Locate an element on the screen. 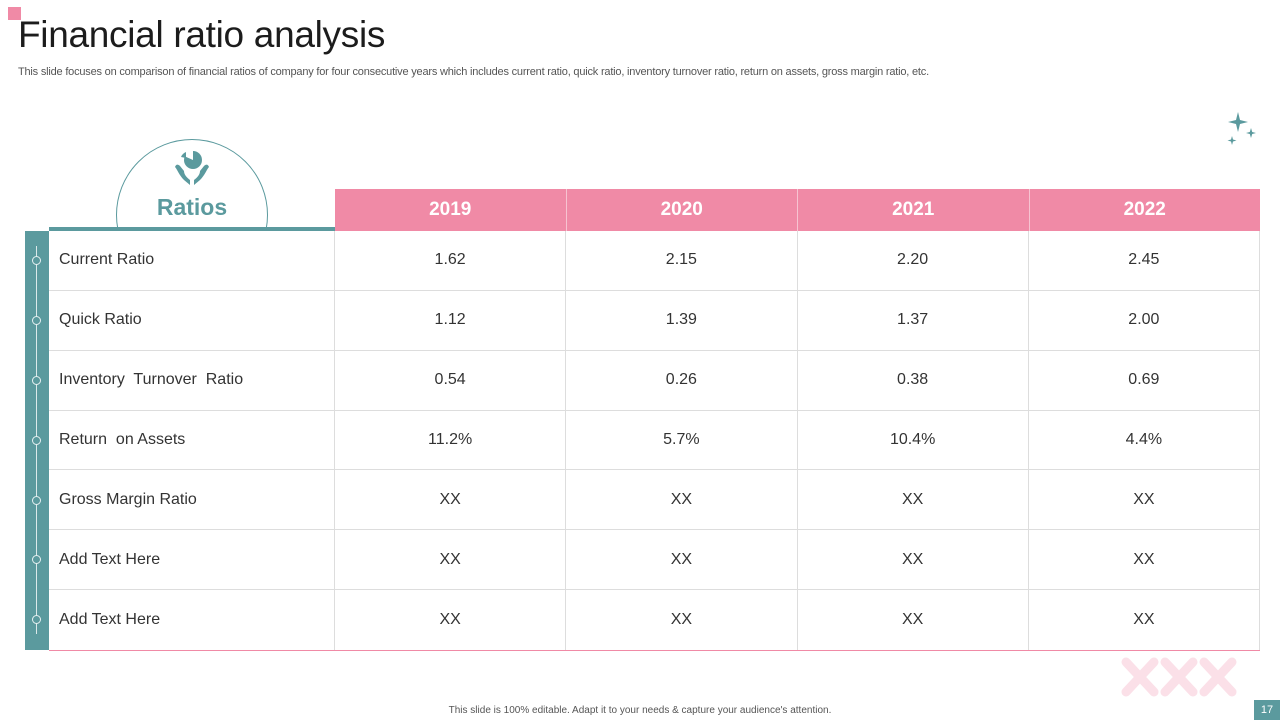  year-header-row: 2019 2020 2021 2022 is located at coordinates (797, 210).